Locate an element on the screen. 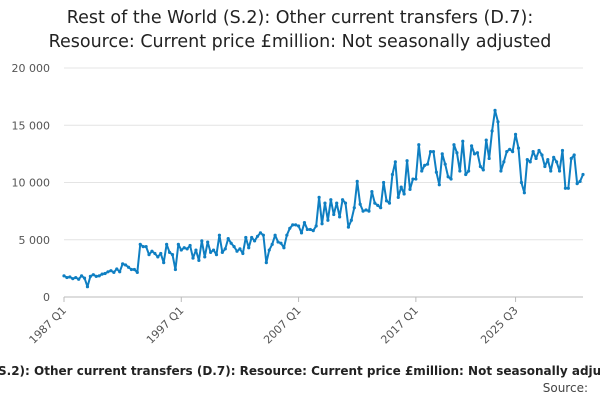 The width and height of the screenshot is (600, 400). source-label: Source: is located at coordinates (565, 388).